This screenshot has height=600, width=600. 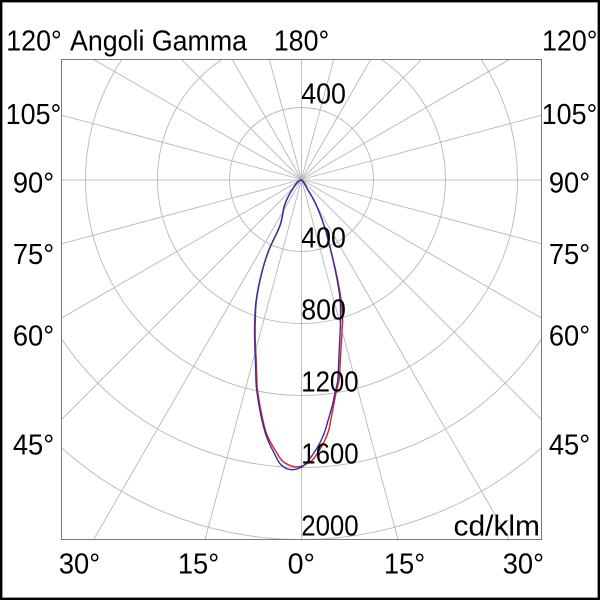 What do you see at coordinates (330, 455) in the screenshot?
I see `svg-text: 1600` at bounding box center [330, 455].